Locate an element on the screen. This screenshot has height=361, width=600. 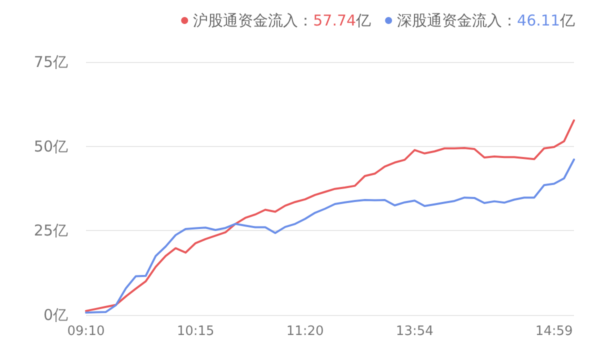
x-tick-label: 11:20 is located at coordinates (305, 331).